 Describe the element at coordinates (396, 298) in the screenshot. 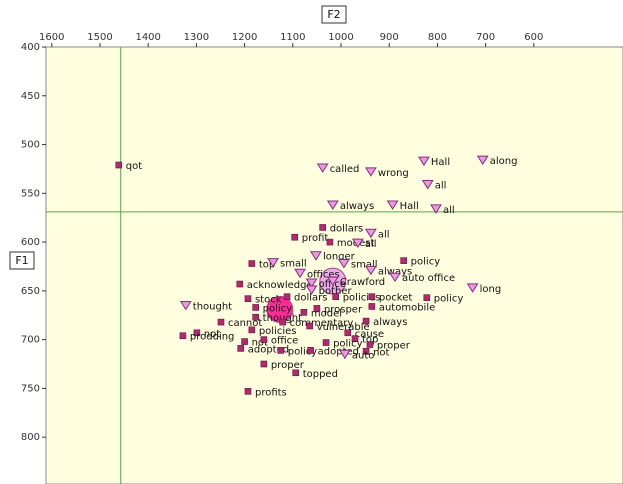

I see `point-label: pocket` at that location.